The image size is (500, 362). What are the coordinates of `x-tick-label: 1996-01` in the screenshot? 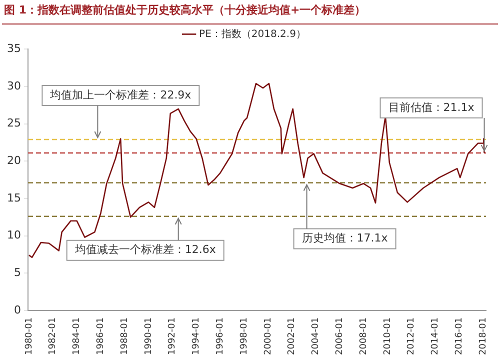 It's located at (221, 336).